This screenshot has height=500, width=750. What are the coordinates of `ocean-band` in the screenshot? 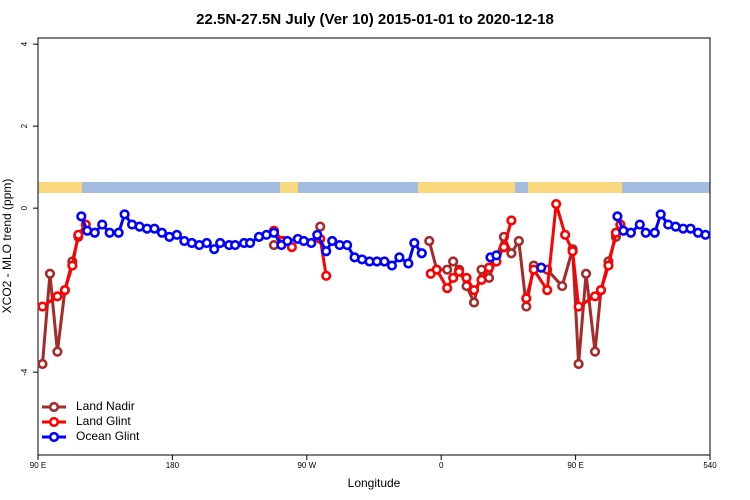 It's located at (374, 187).